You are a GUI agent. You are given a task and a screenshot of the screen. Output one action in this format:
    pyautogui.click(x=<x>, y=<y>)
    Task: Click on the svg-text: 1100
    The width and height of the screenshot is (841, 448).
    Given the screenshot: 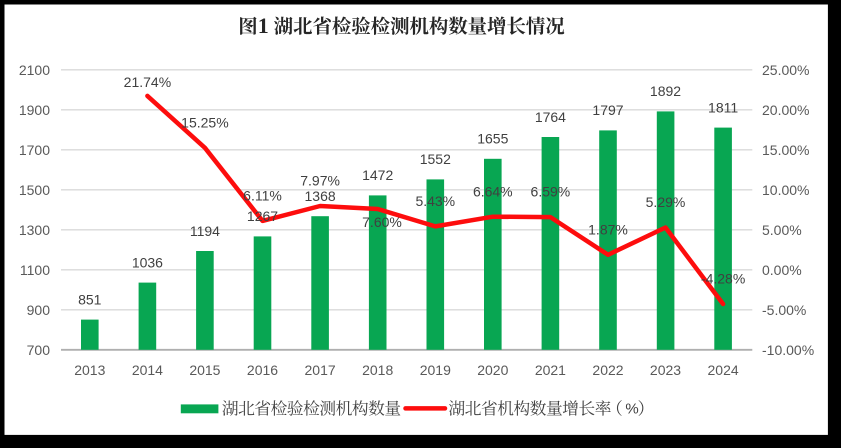 What is the action you would take?
    pyautogui.click(x=35, y=270)
    